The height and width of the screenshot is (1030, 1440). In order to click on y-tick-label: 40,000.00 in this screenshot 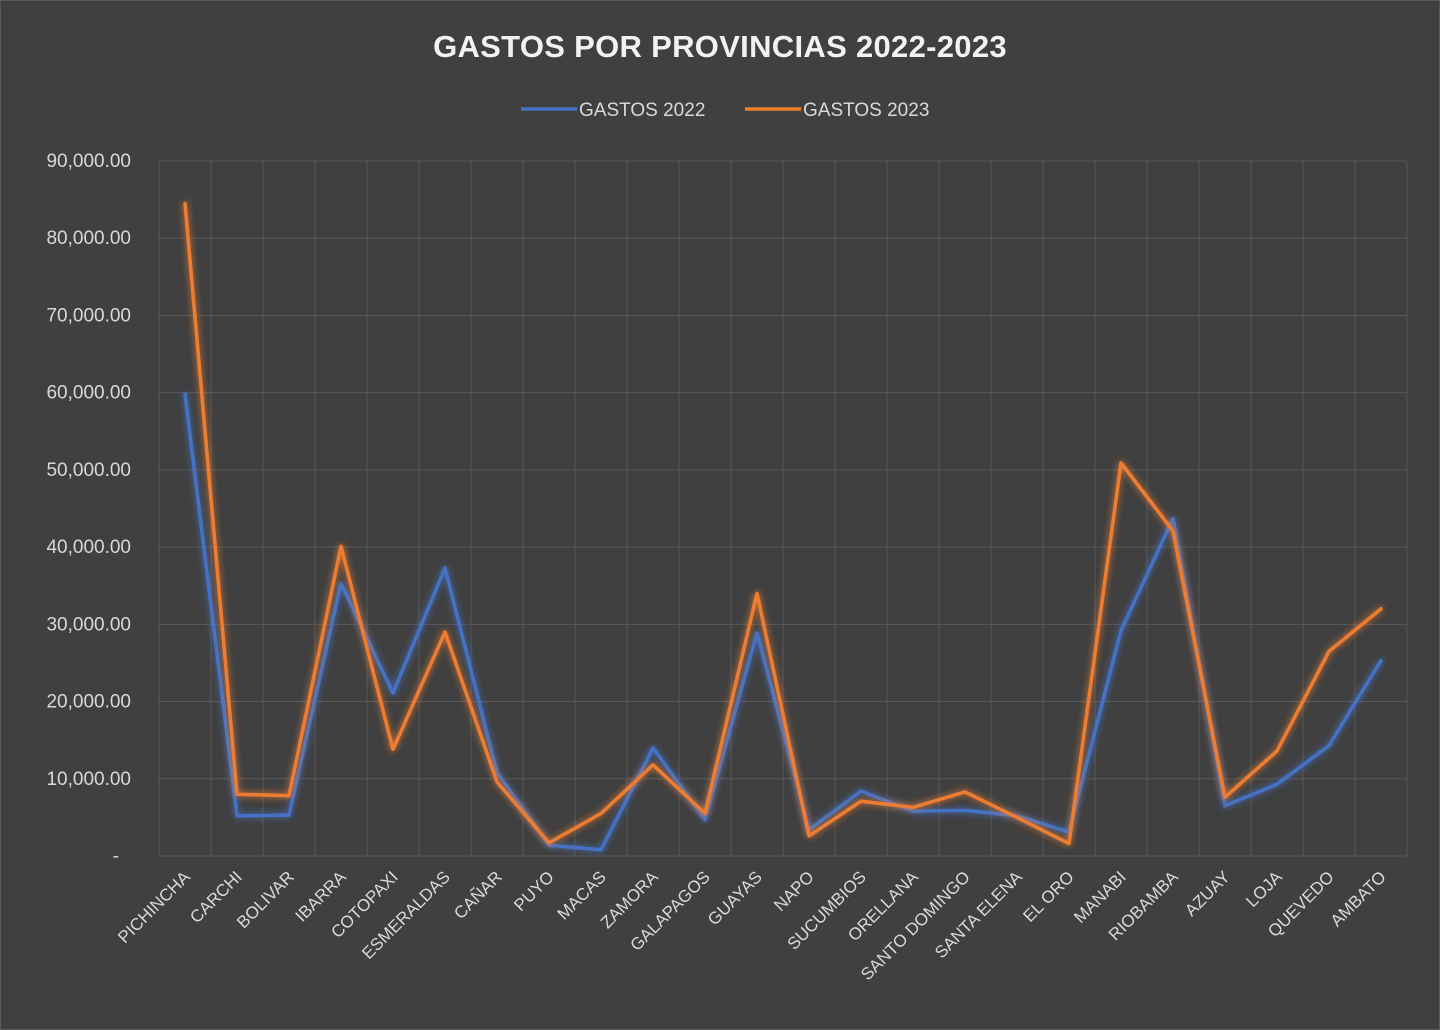, I will do `click(88, 547)`.